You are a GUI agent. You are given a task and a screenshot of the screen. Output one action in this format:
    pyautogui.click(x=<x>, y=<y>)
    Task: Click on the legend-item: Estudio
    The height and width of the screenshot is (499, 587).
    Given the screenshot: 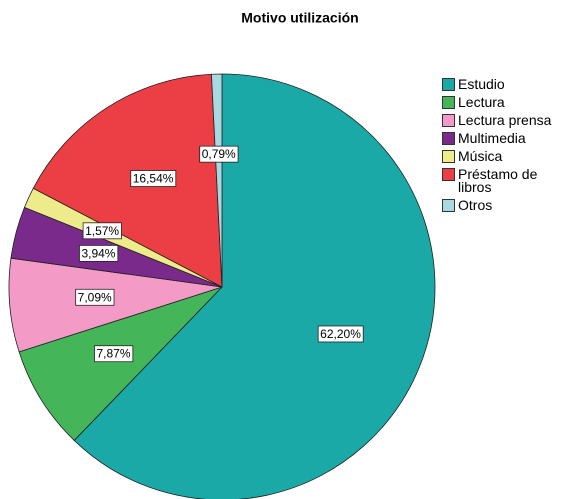 What is the action you would take?
    pyautogui.click(x=504, y=84)
    